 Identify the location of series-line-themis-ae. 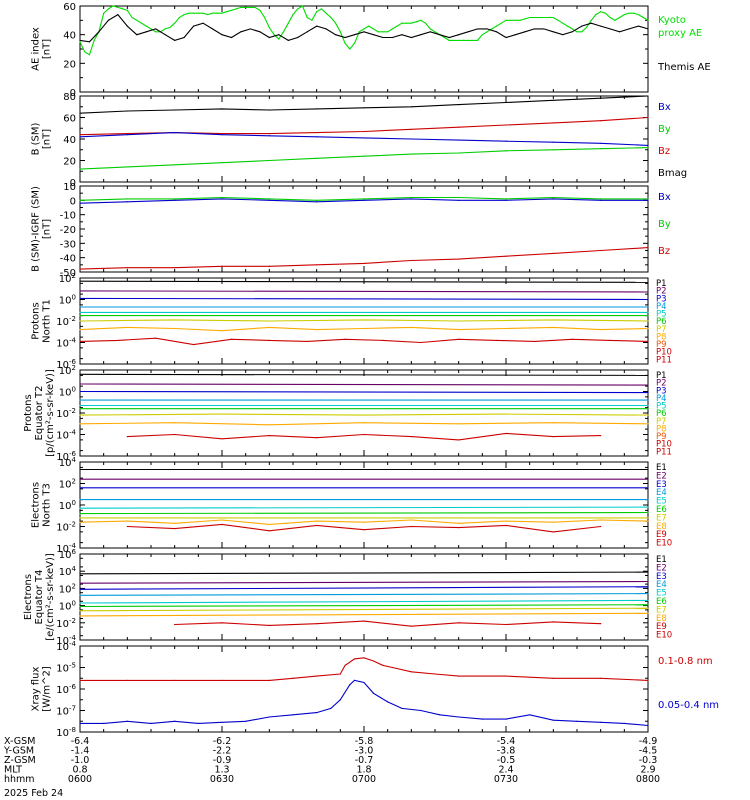
(364, 28).